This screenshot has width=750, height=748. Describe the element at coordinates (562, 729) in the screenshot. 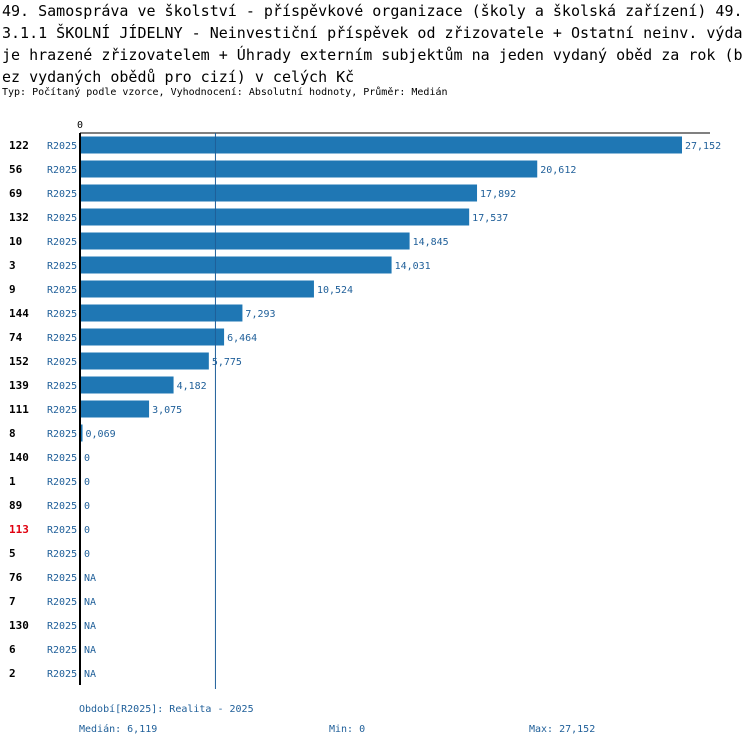

I see `footer-max: Max: 27,152` at that location.